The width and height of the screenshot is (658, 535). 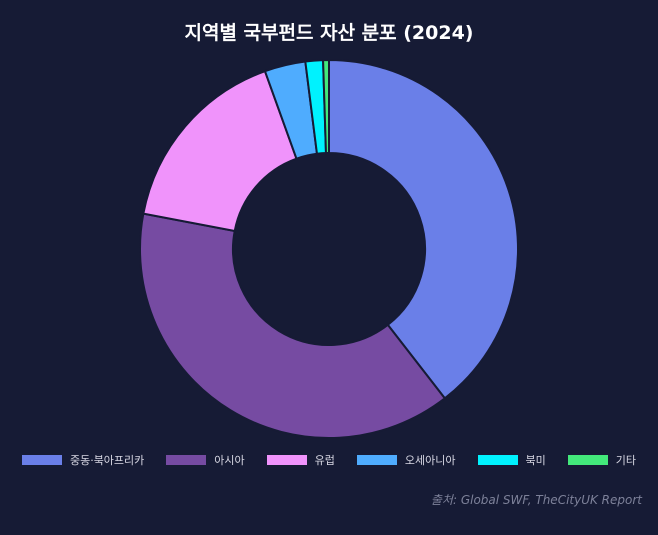 I want to click on legend-item-0: 중동·북아프리카, so click(x=83, y=460).